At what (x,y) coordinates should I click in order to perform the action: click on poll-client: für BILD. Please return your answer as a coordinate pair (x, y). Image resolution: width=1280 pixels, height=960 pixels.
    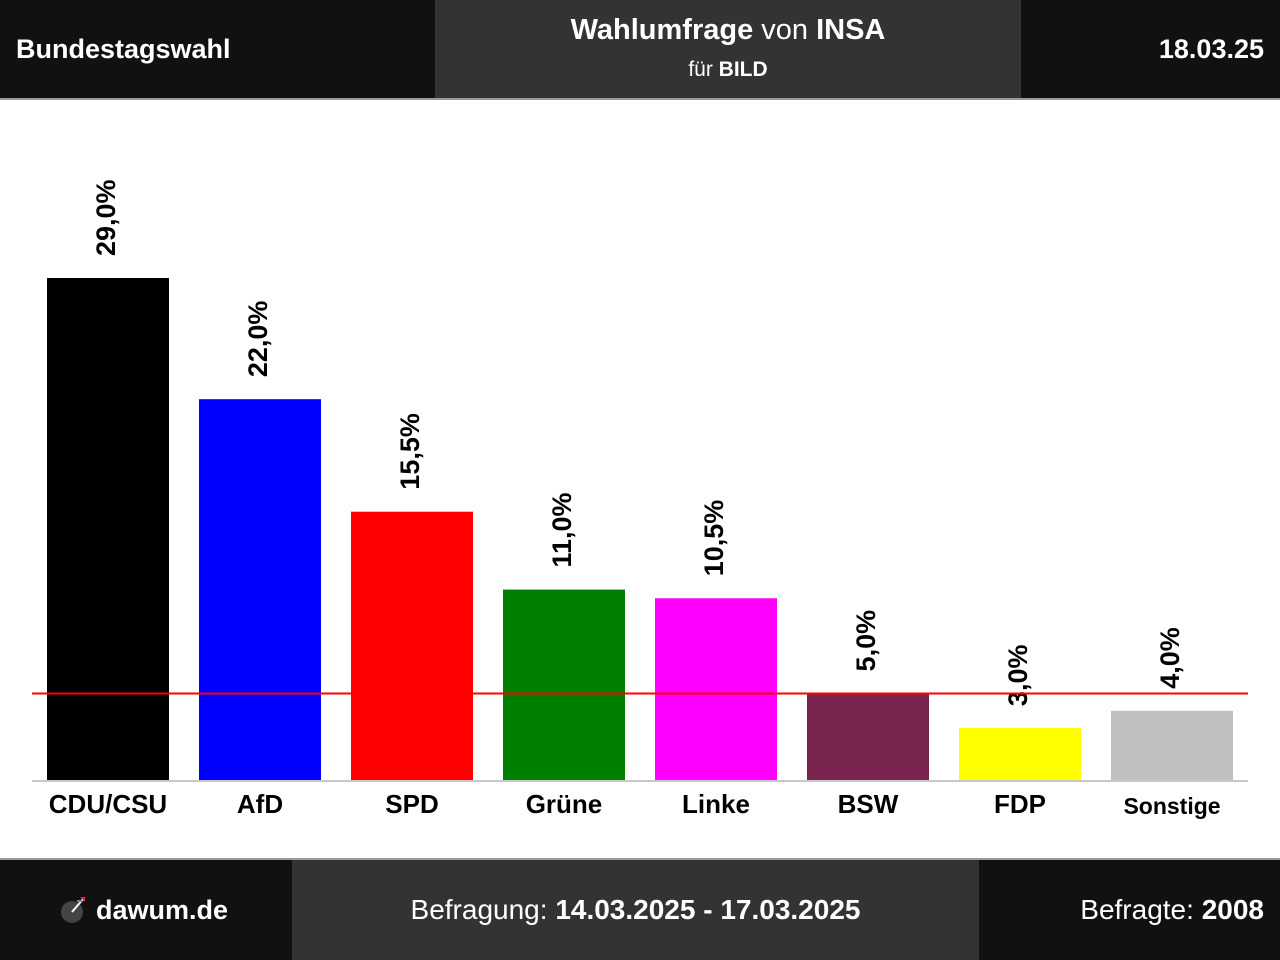
    Looking at the image, I should click on (728, 70).